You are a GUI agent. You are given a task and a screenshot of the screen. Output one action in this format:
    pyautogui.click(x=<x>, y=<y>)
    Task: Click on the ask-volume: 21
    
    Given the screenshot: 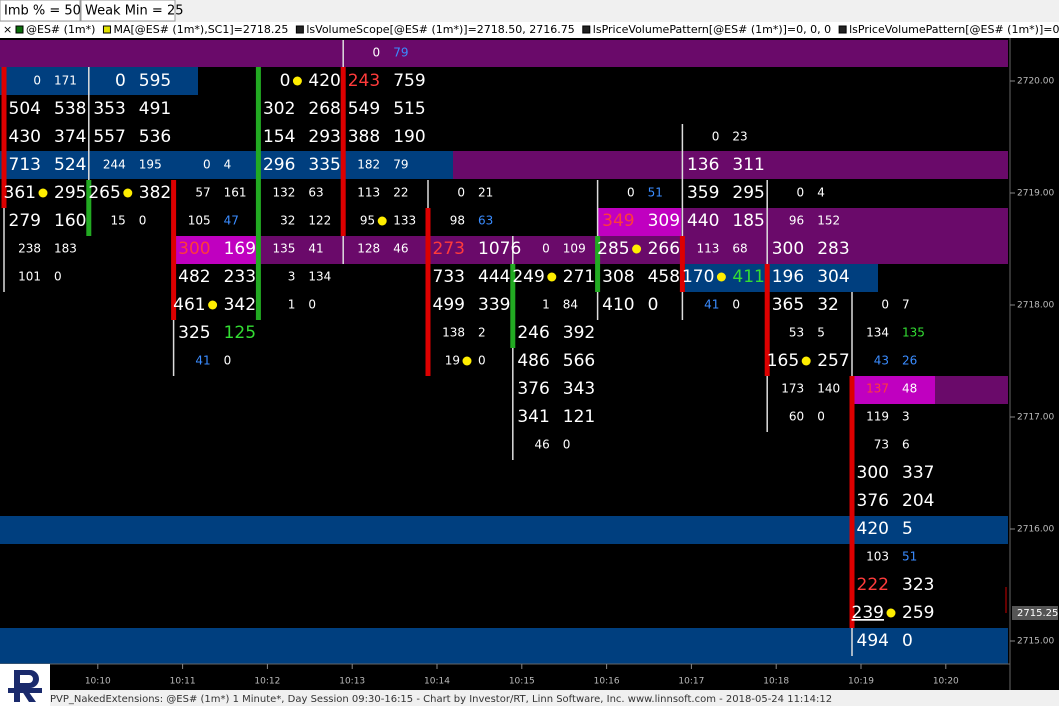 What is the action you would take?
    pyautogui.click(x=485, y=193)
    